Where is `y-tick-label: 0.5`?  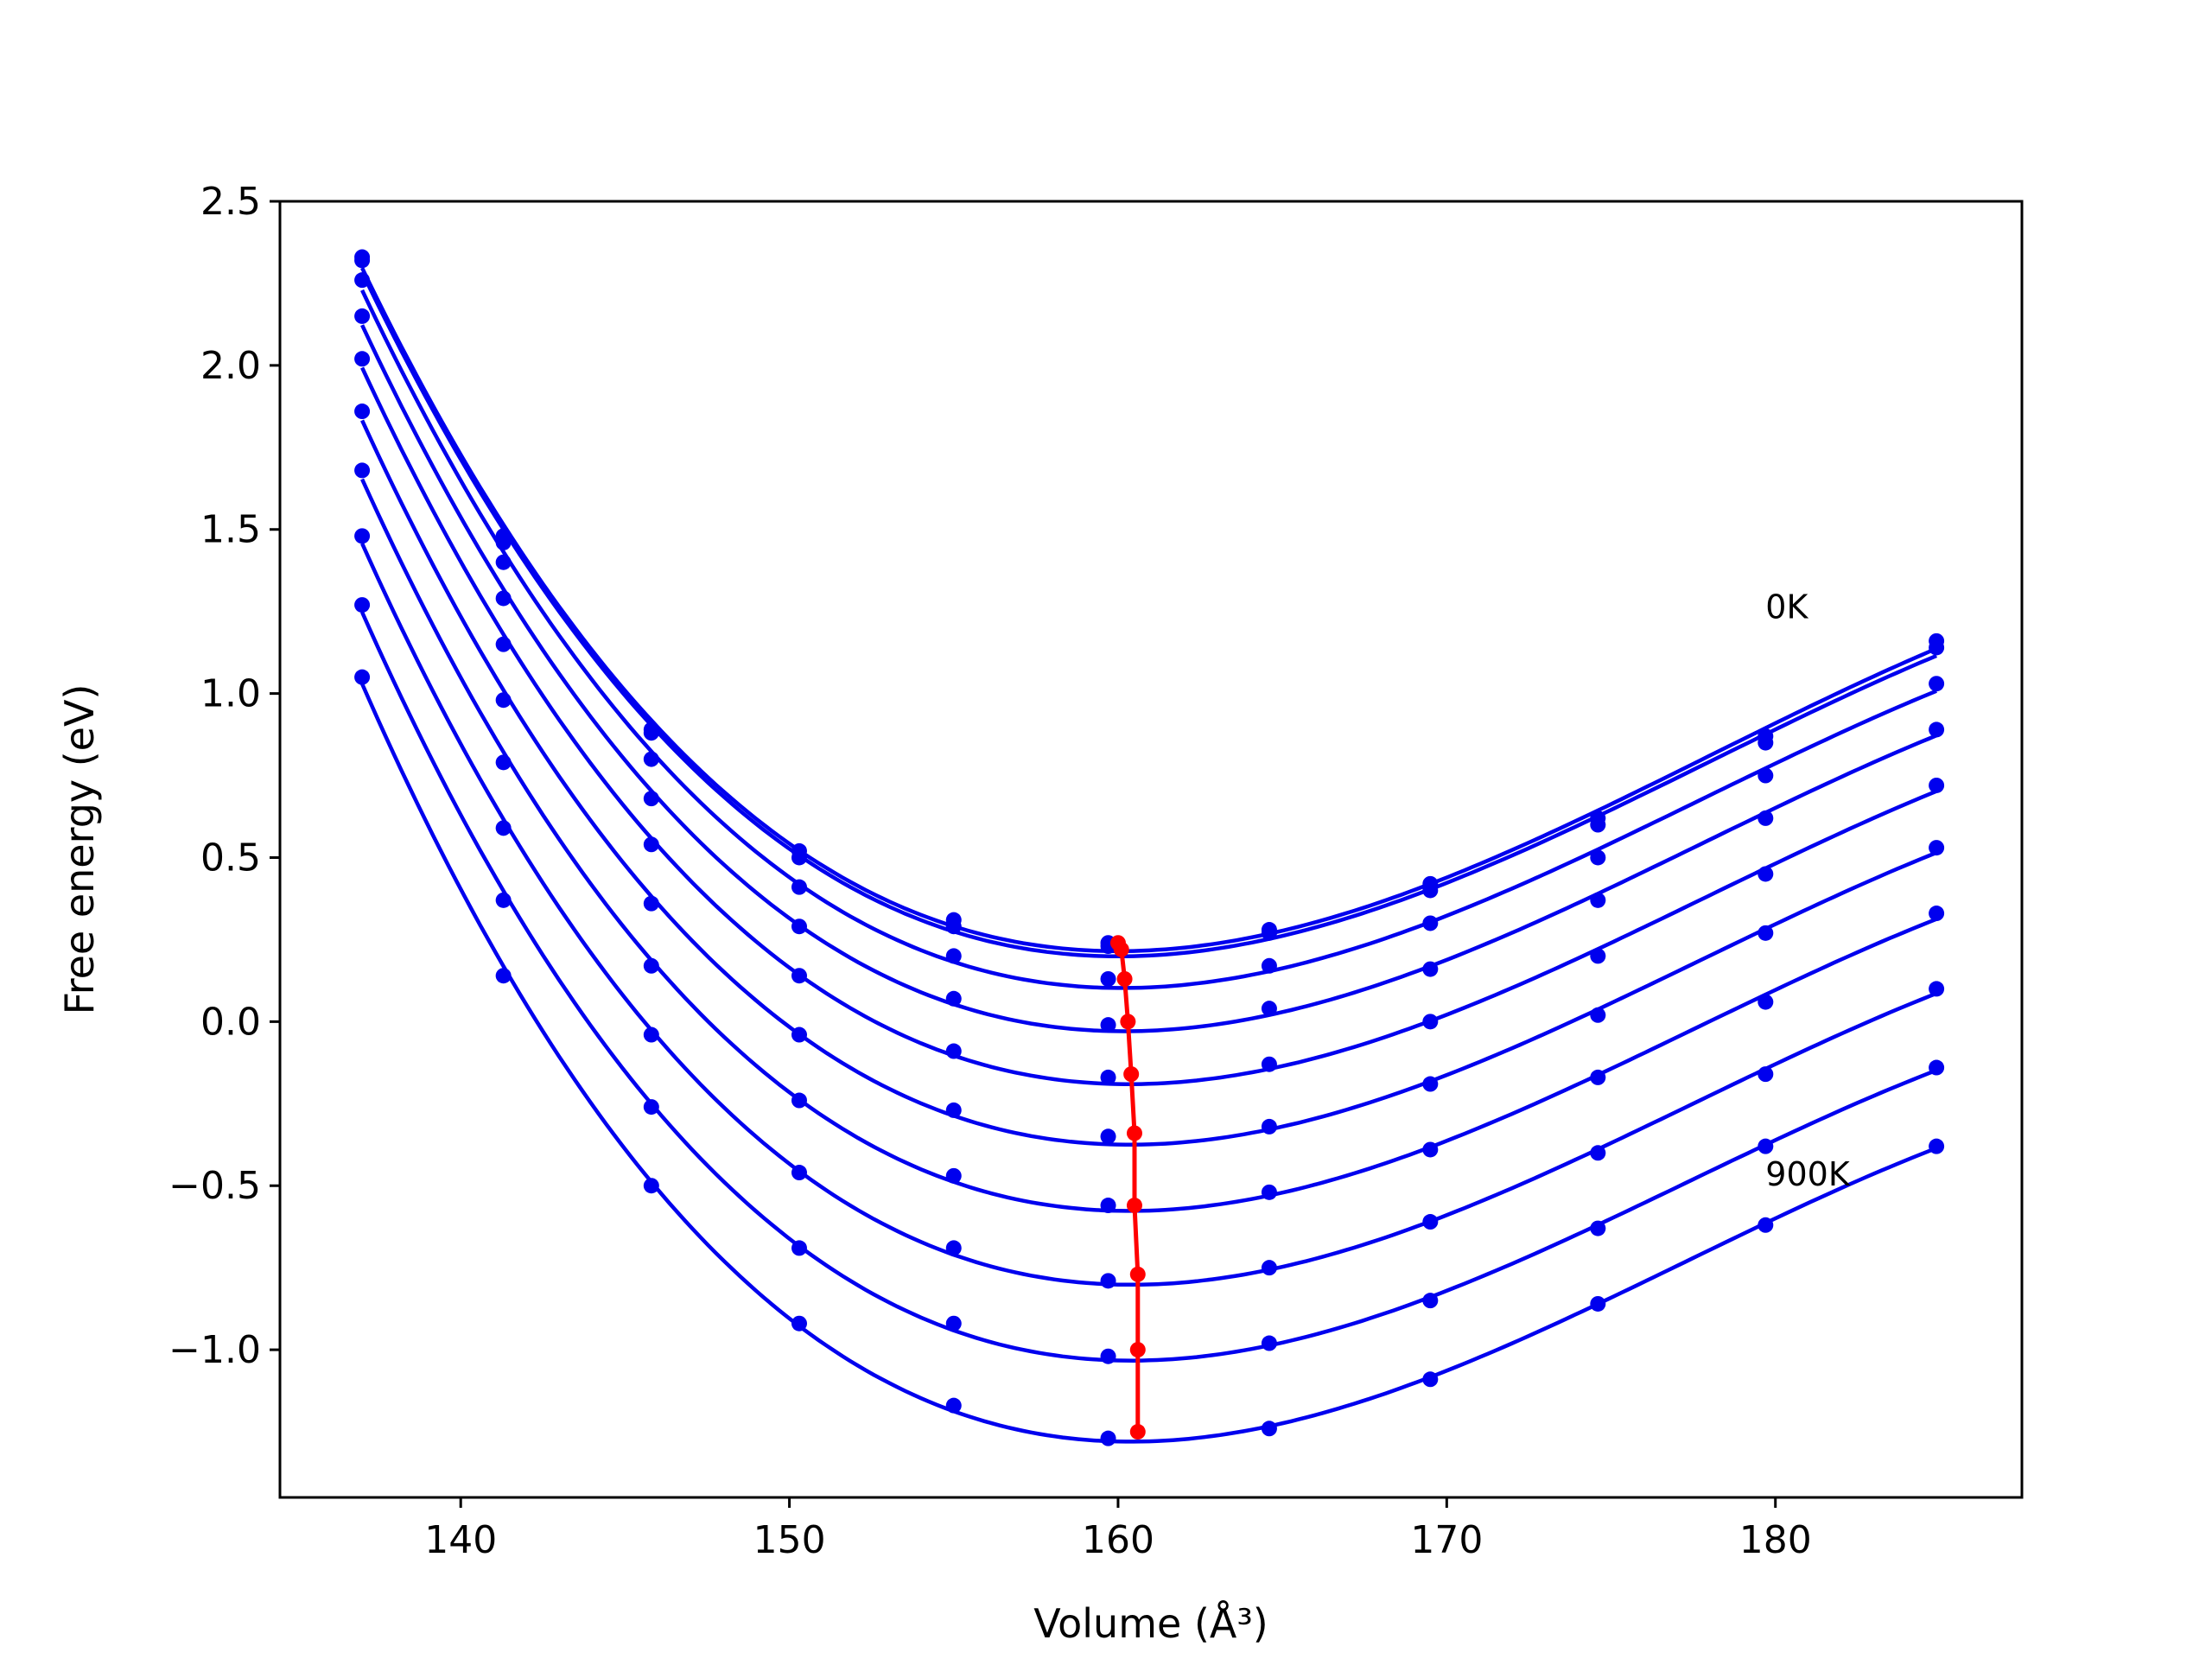 y-tick-label: 0.5 is located at coordinates (231, 858).